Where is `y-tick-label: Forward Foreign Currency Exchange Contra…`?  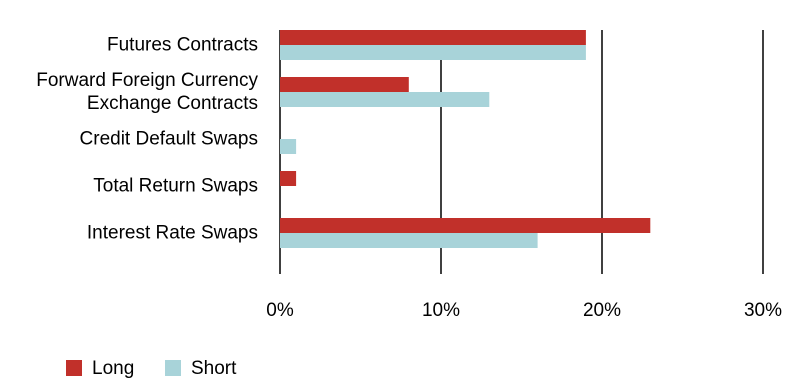
y-tick-label: Forward Foreign Currency Exchange Contra… is located at coordinates (147, 92).